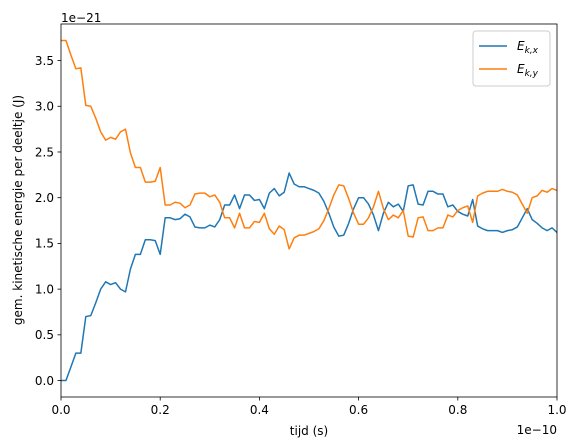 The height and width of the screenshot is (448, 578). Describe the element at coordinates (44, 61) in the screenshot. I see `y-tick-label: 3.5` at that location.